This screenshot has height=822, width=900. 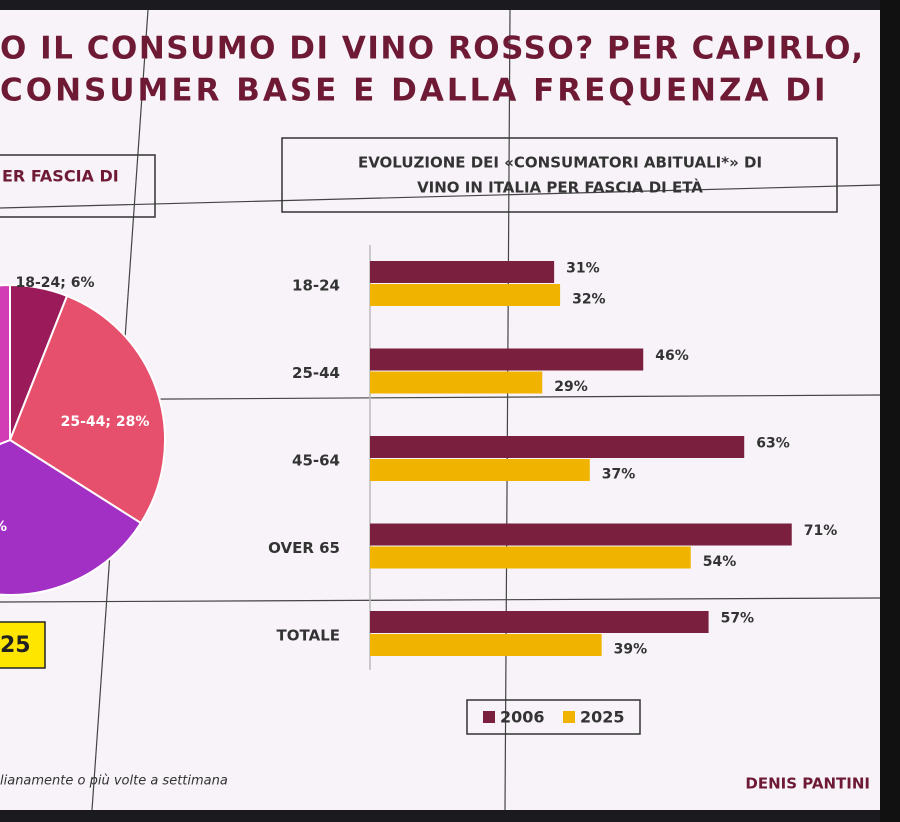 What do you see at coordinates (316, 286) in the screenshot?
I see `category-label: 18-24` at bounding box center [316, 286].